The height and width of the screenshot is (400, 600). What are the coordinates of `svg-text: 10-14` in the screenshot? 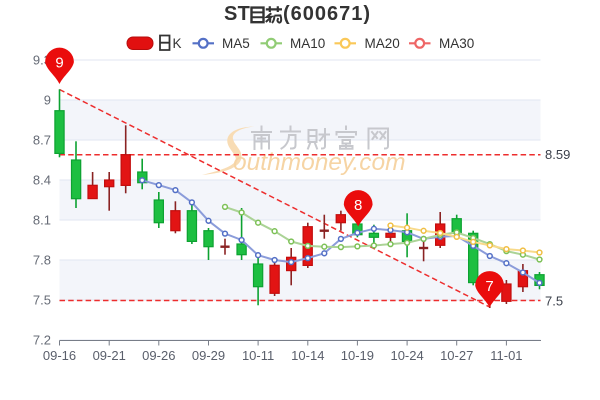 It's located at (307, 355).